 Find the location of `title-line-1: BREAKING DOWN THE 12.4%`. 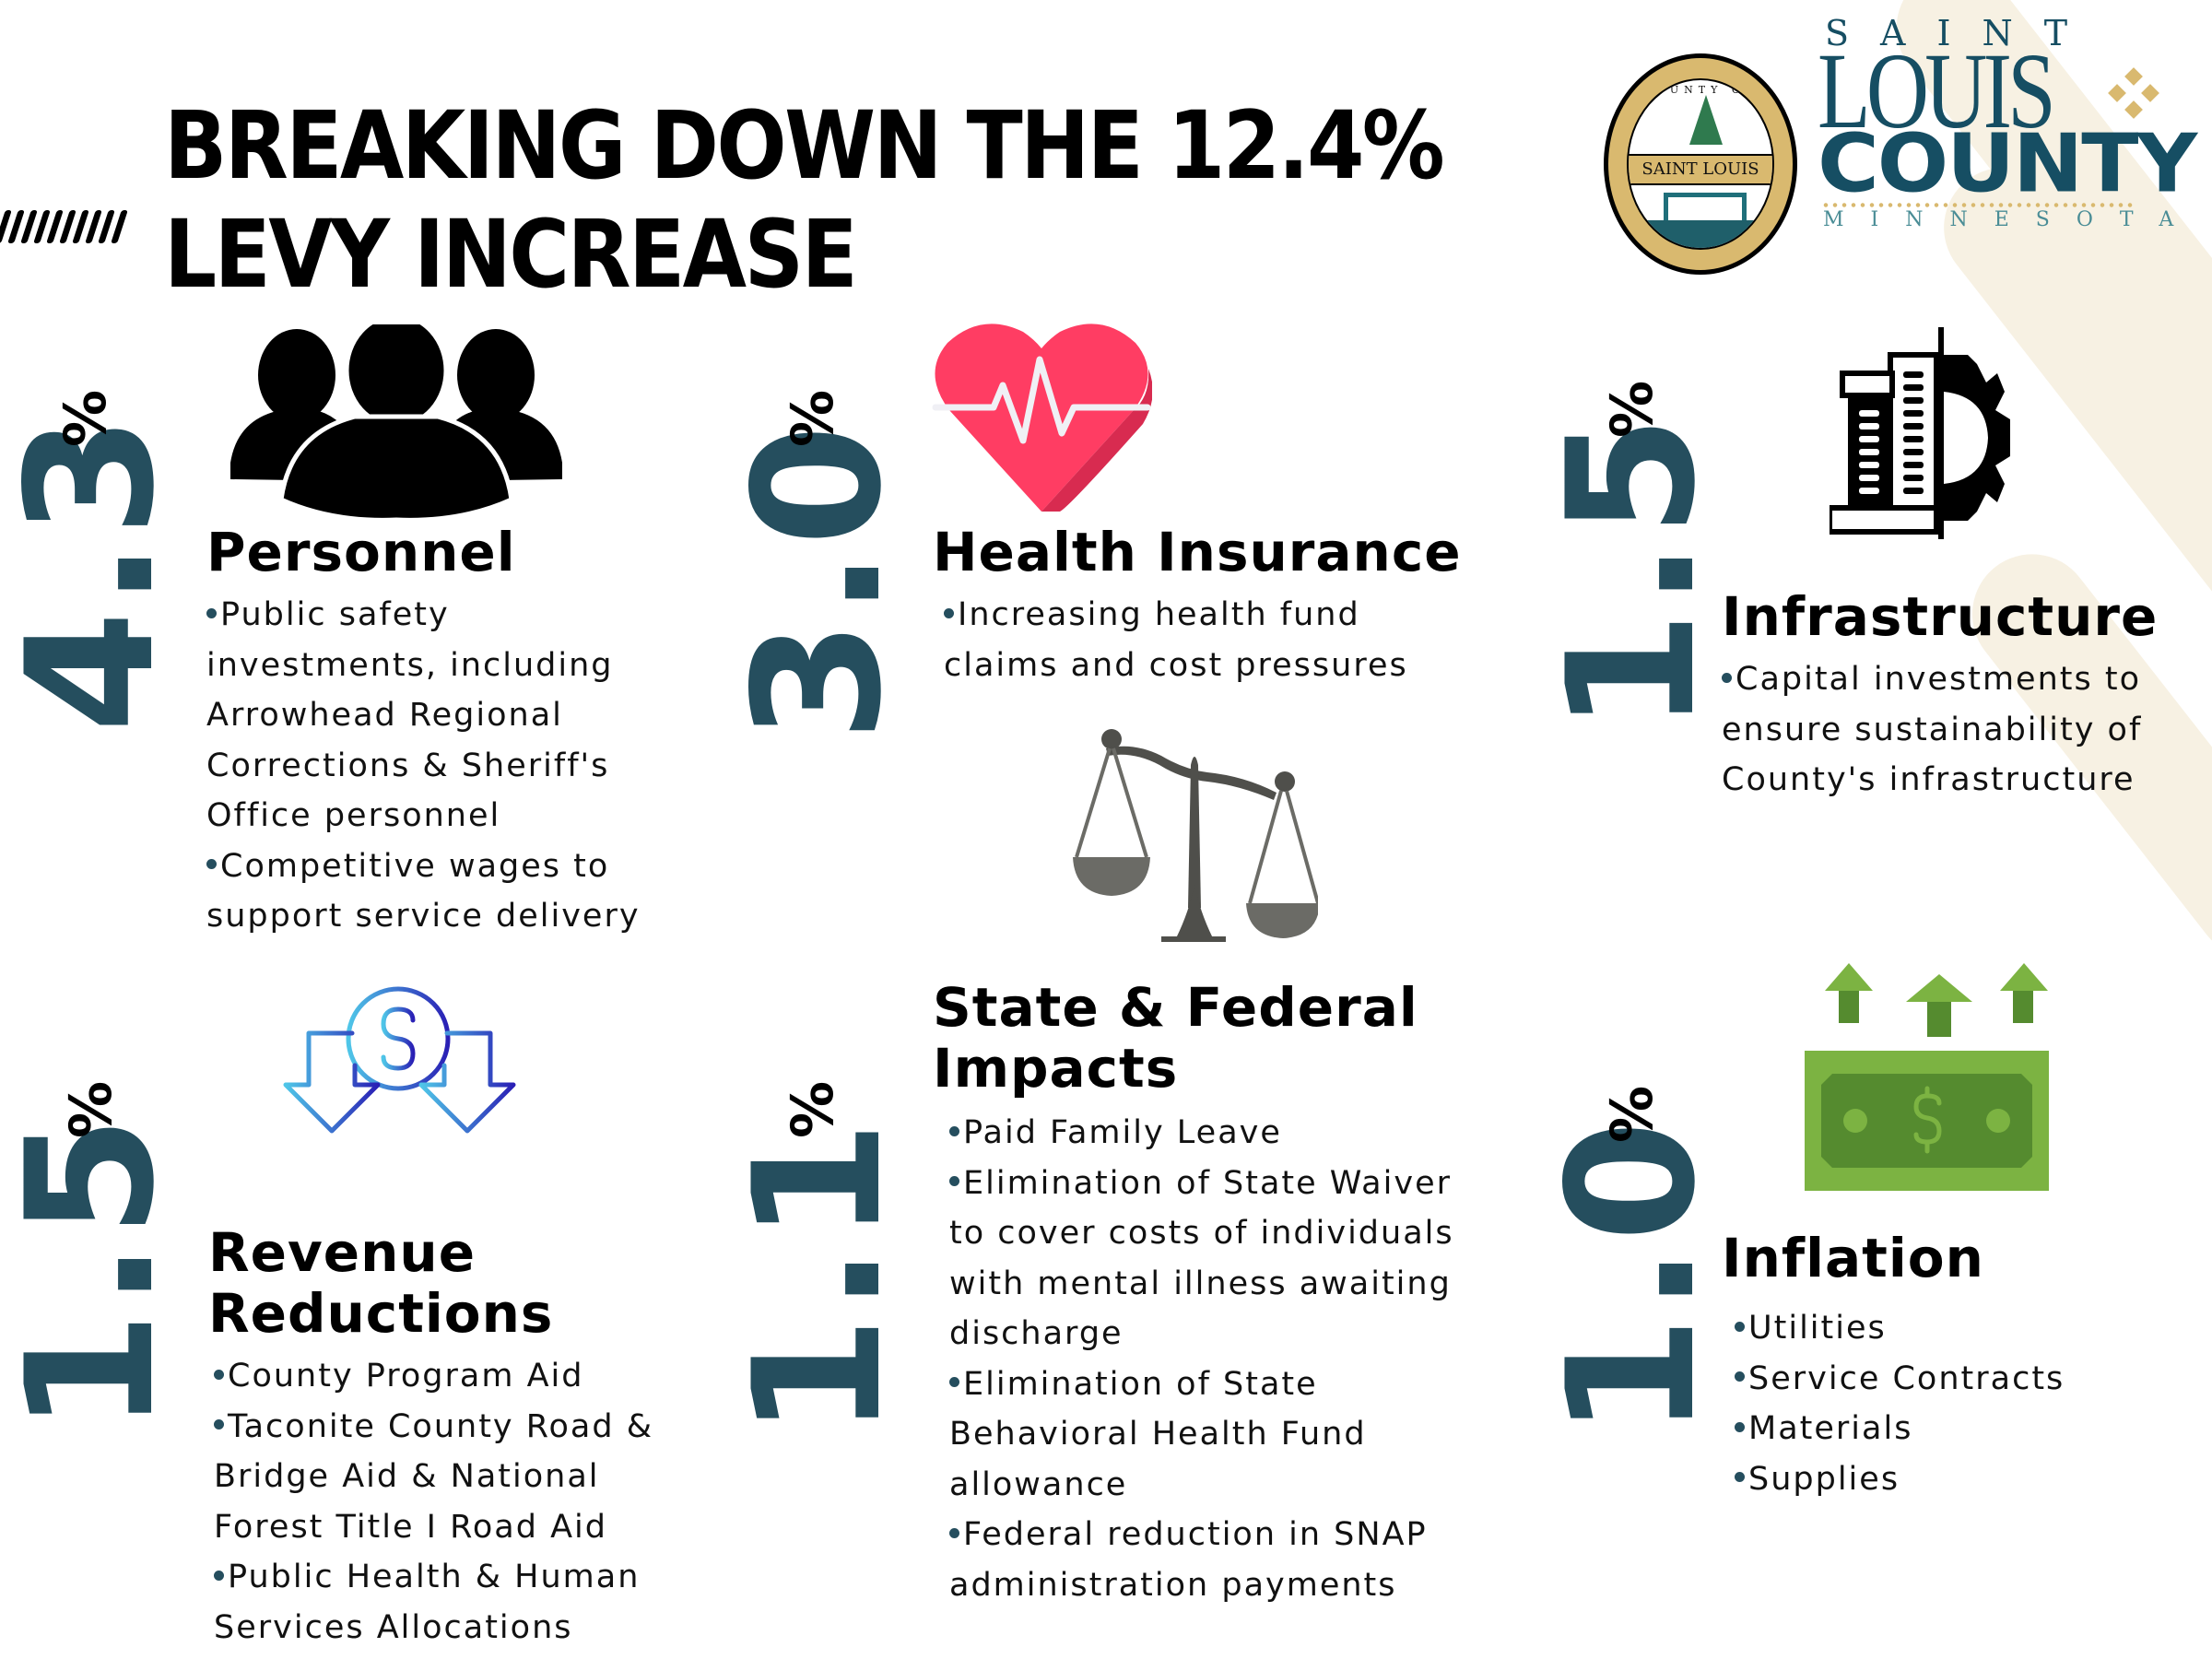

title-line-1: BREAKING DOWN THE 12.4% is located at coordinates (804, 146).